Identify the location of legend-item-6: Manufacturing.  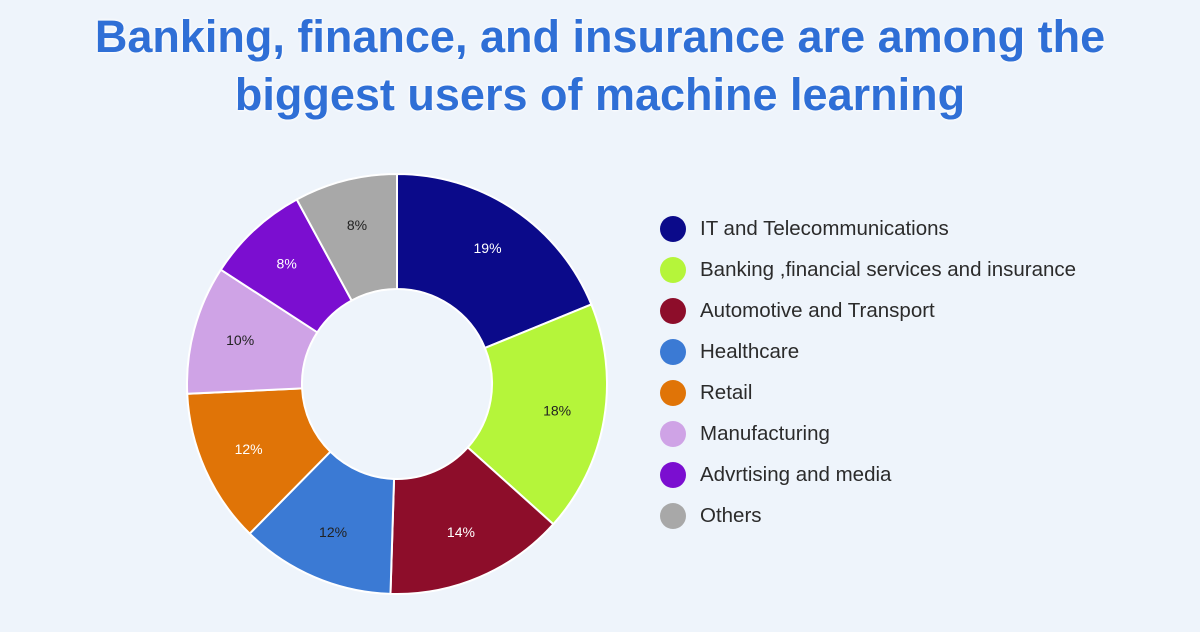
(868, 433).